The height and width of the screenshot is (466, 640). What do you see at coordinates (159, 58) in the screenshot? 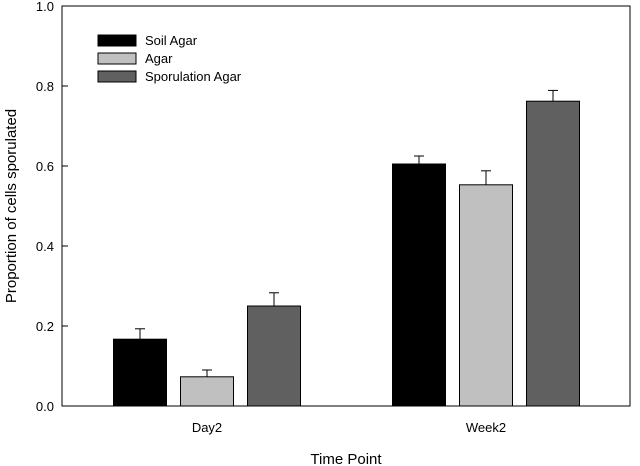
I see `legend-label: Agar` at bounding box center [159, 58].